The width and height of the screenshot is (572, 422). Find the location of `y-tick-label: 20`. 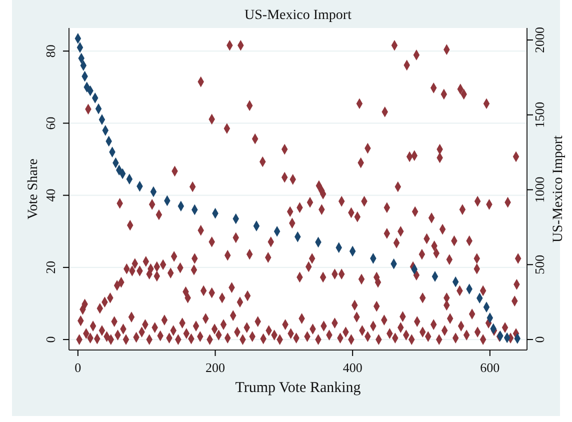

y-tick-label: 20 is located at coordinates (50, 267).